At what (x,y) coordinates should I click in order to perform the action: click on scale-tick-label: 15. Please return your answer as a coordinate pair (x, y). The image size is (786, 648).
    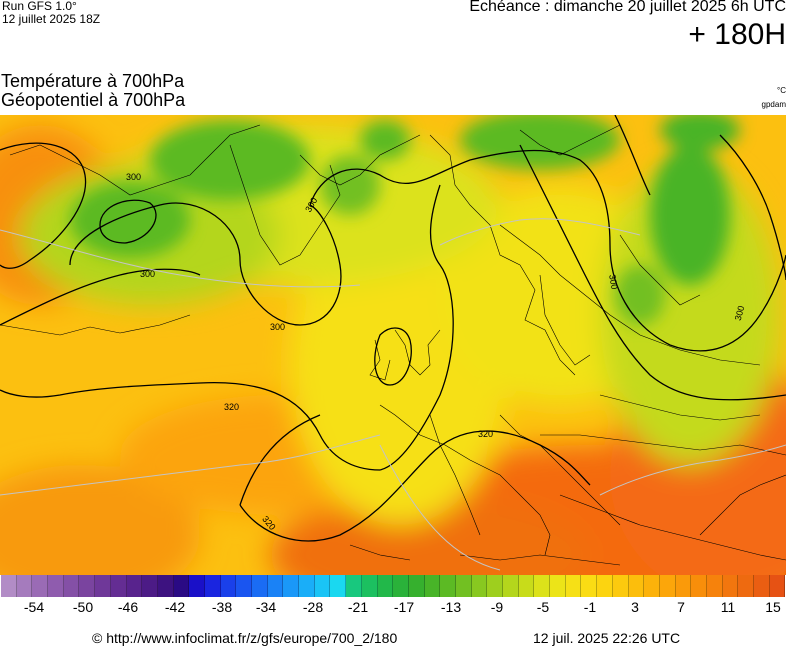
    Looking at the image, I should click on (773, 607).